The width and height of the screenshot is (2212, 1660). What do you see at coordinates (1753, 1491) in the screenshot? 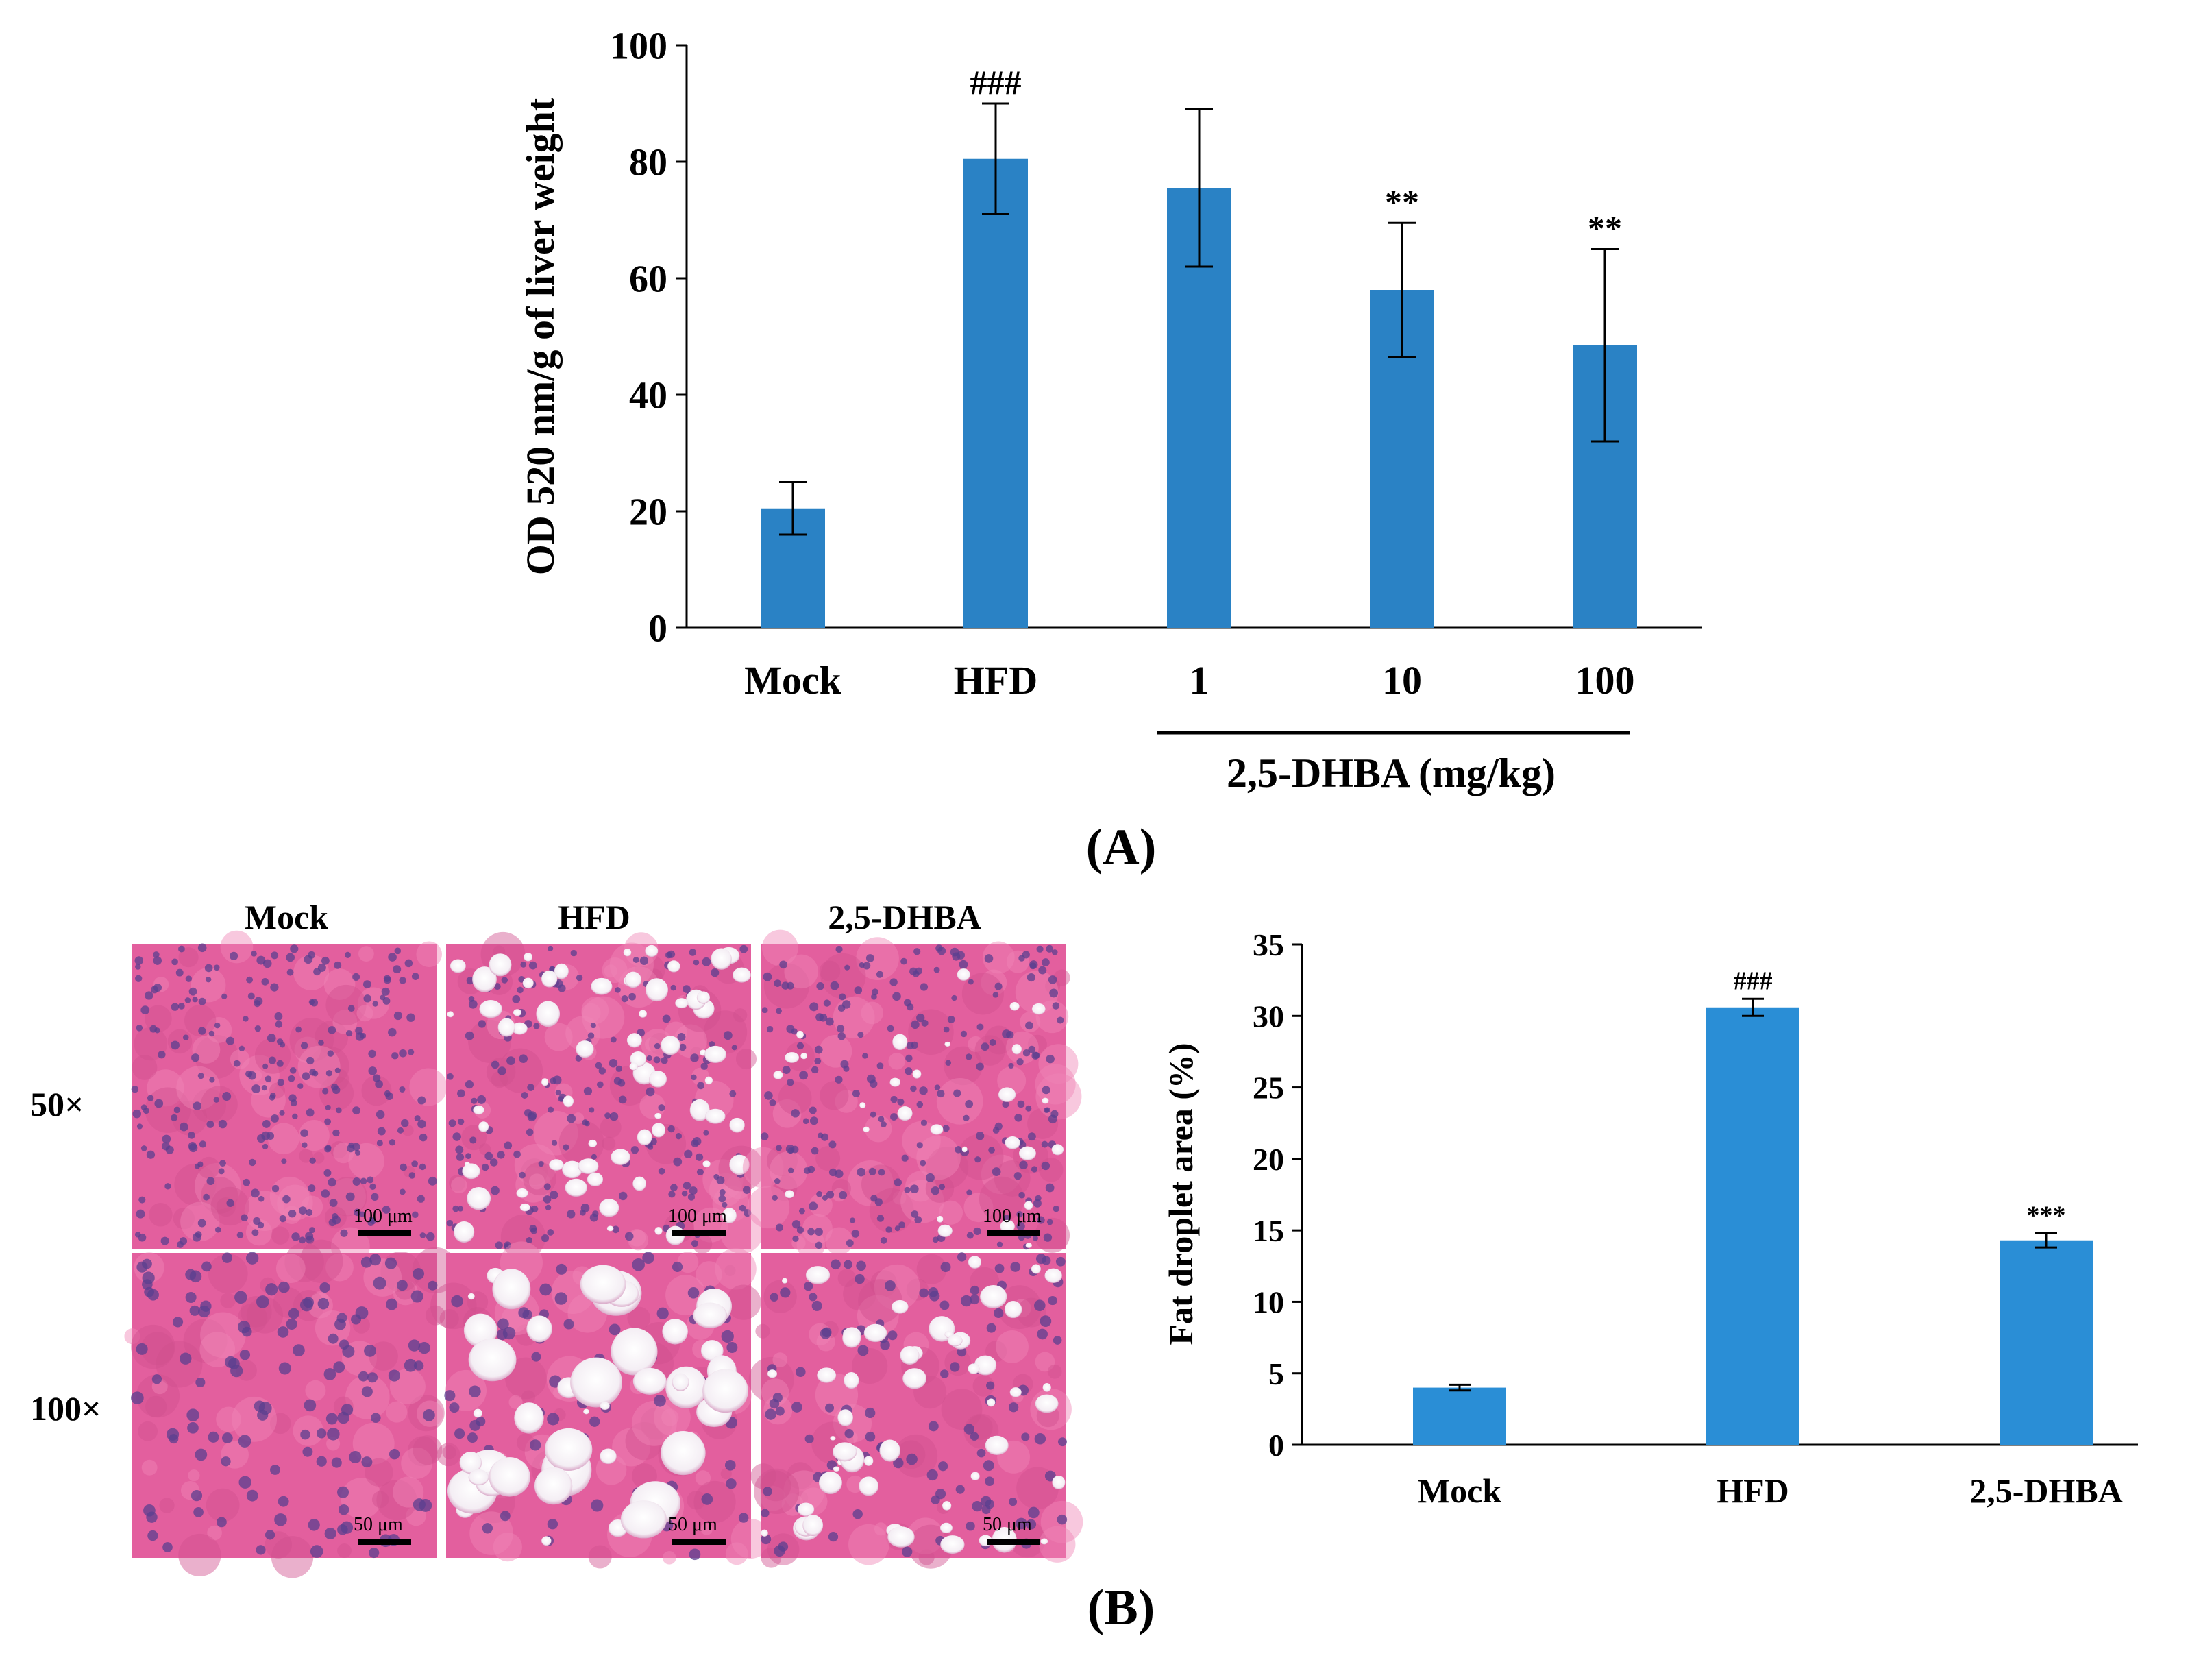
I see `chart-b-category-label: HFD` at bounding box center [1753, 1491].